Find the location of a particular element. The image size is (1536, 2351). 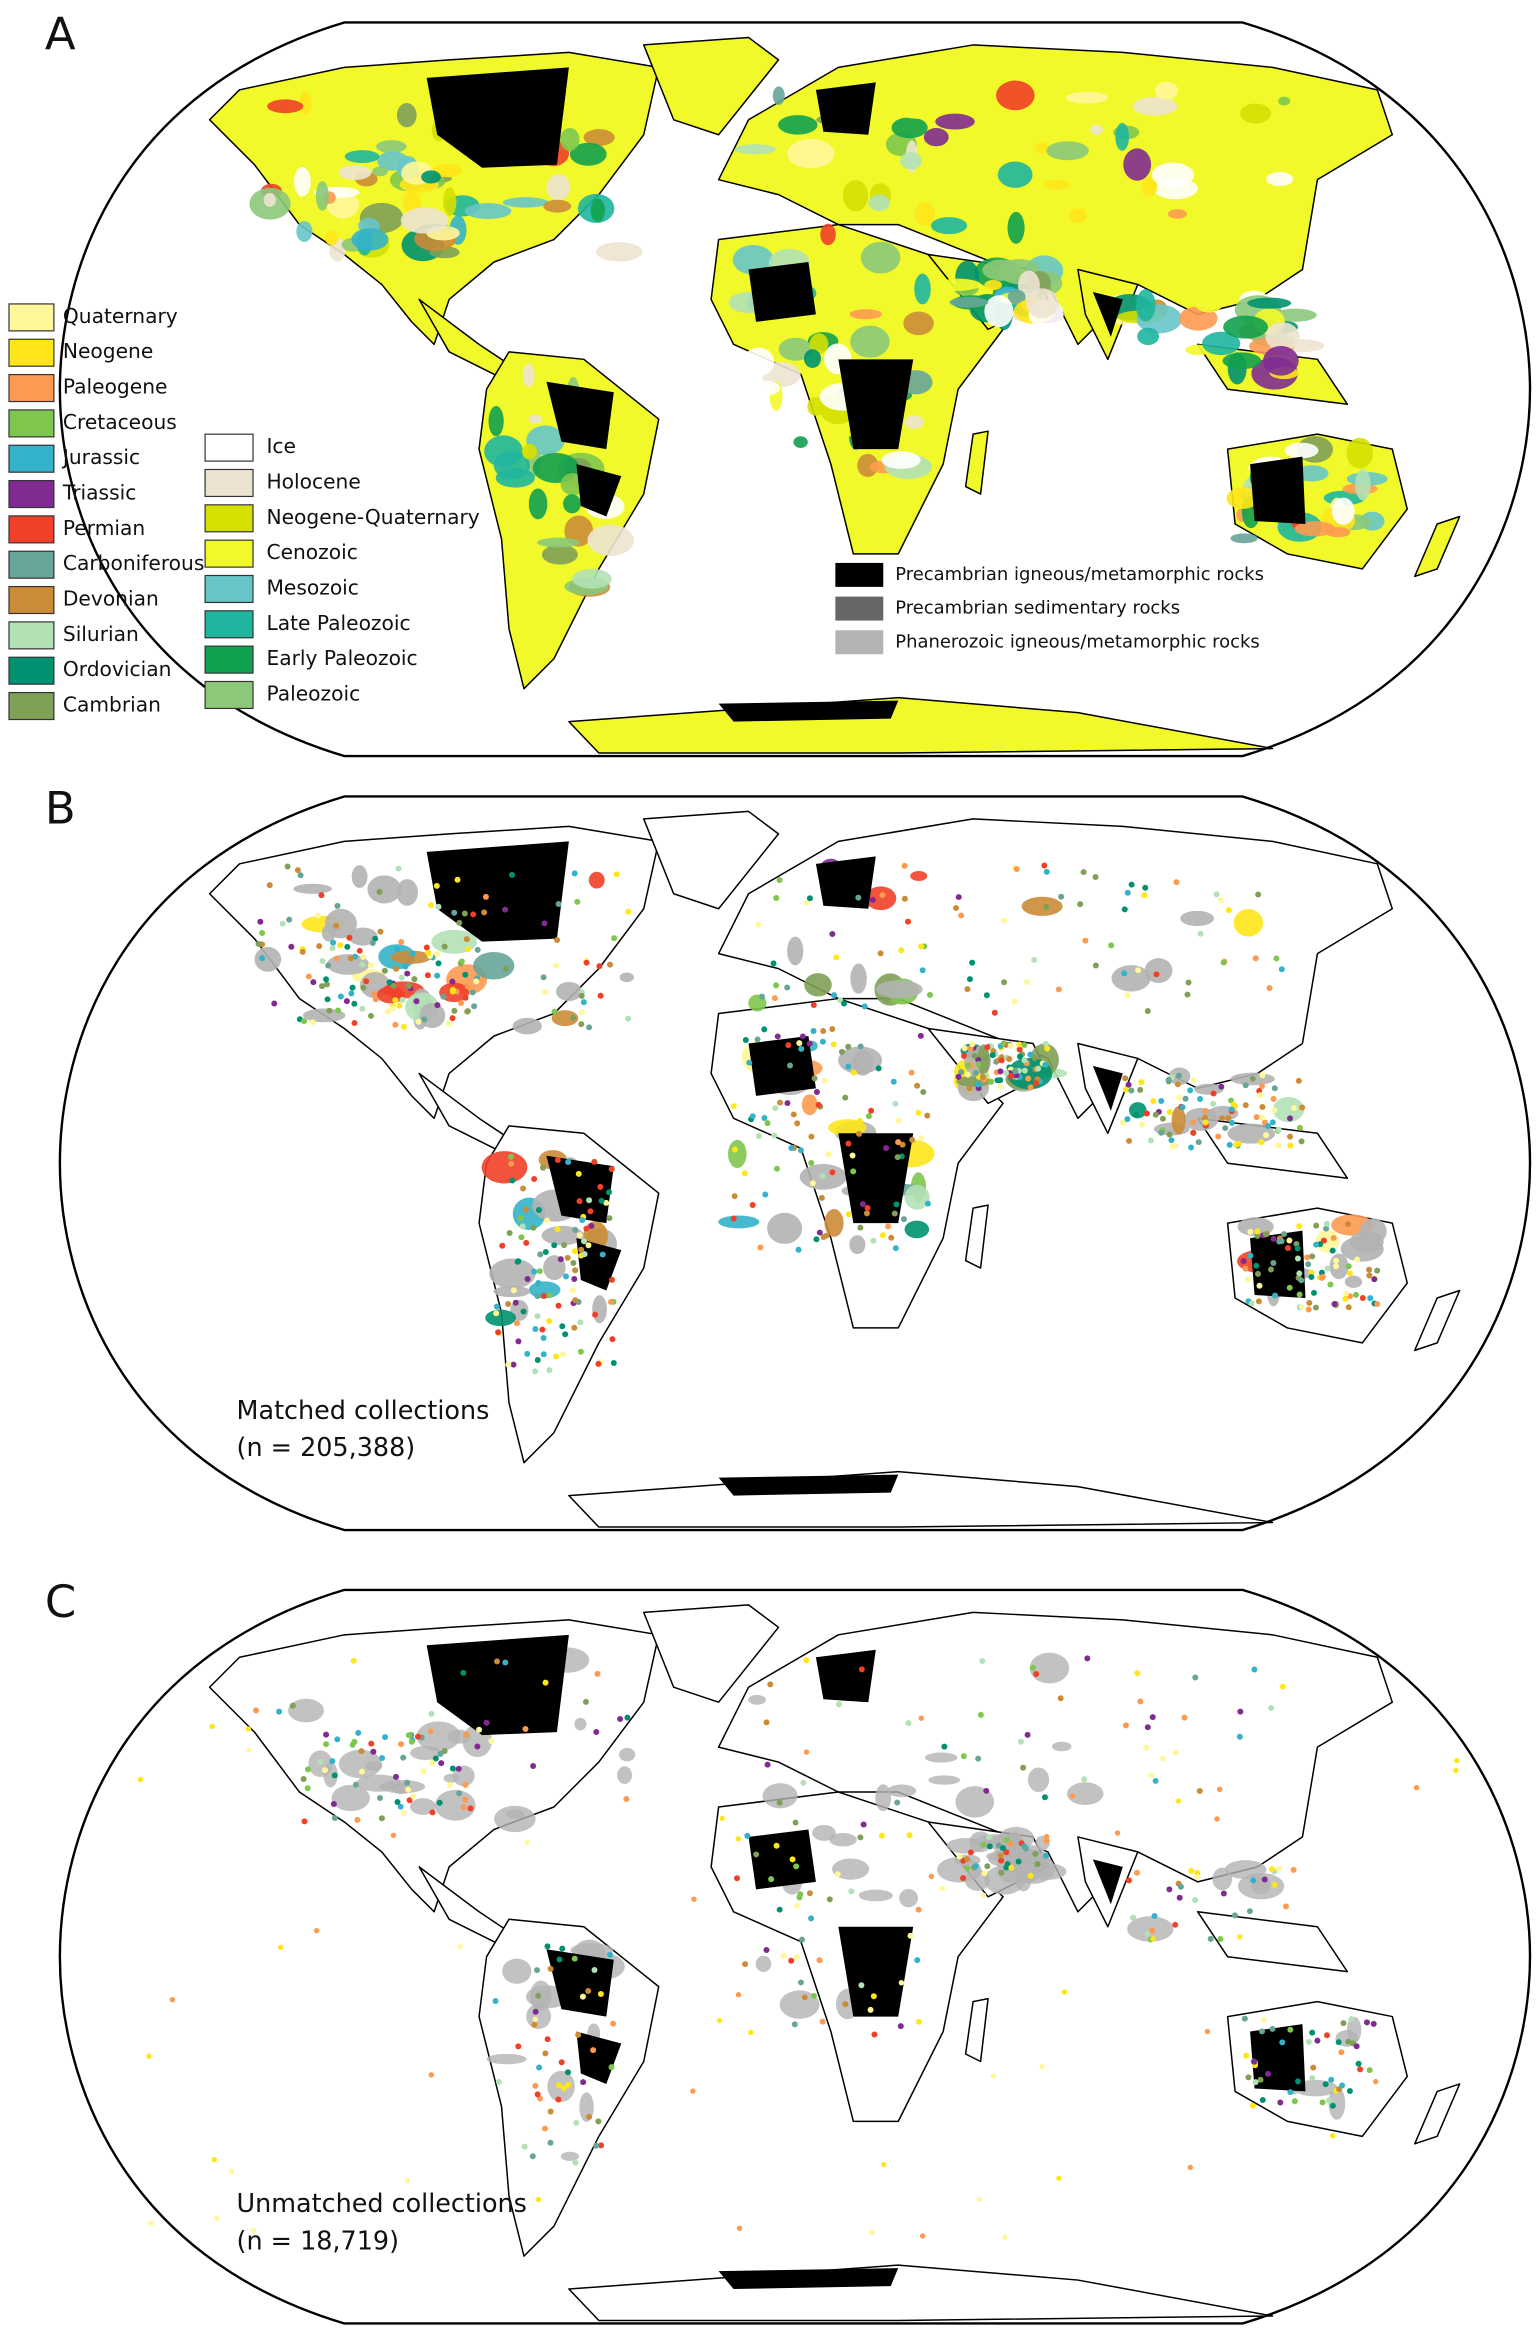

legend-label: Quaternary is located at coordinates (120, 316).